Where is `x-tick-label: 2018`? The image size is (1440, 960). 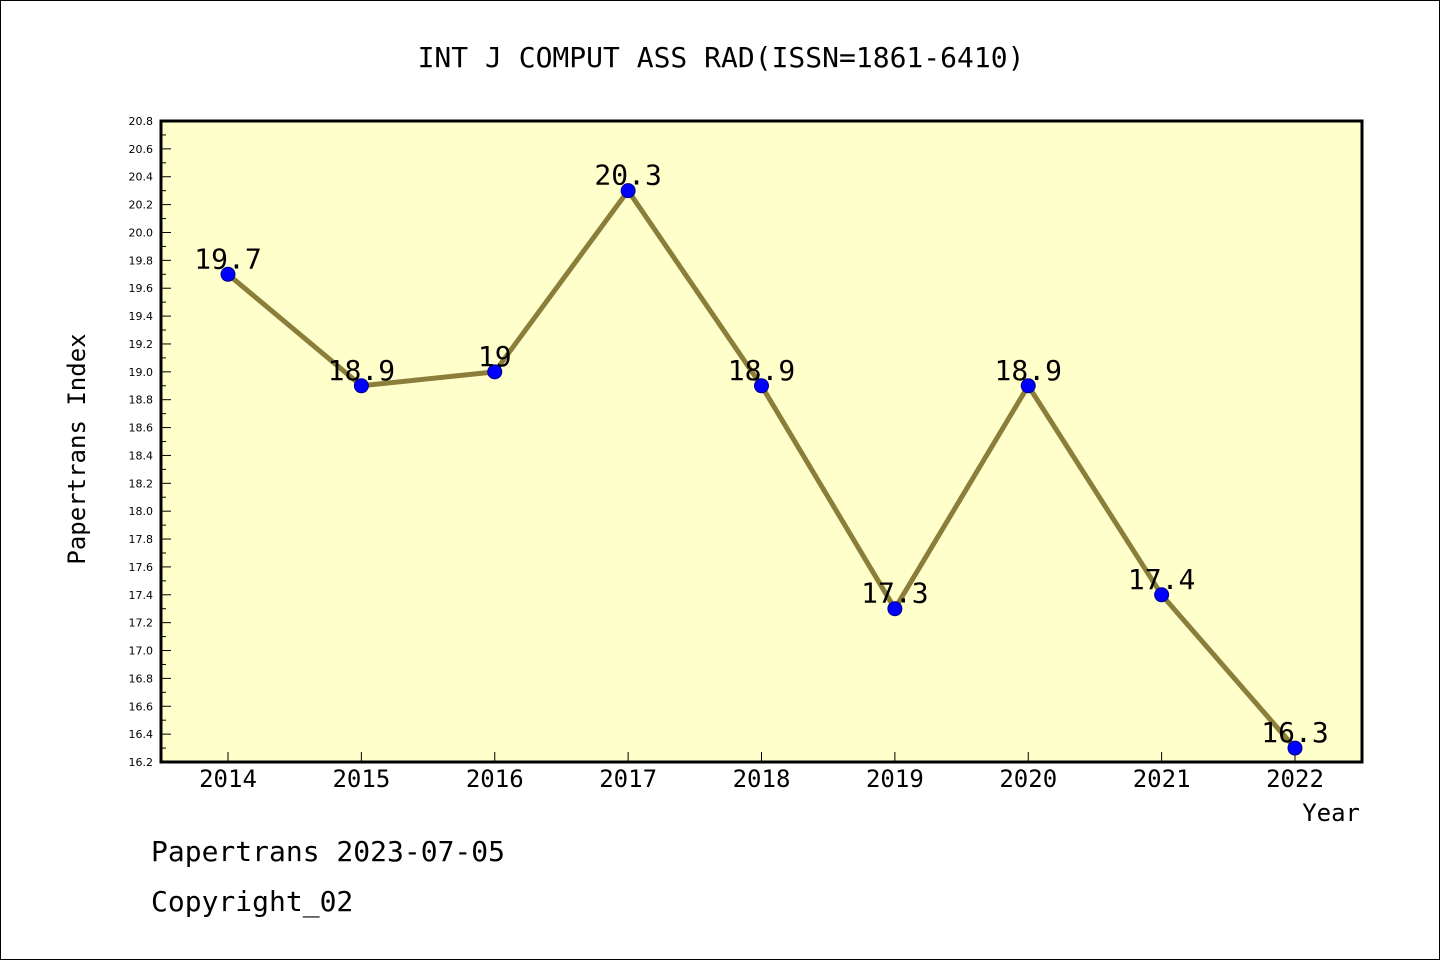 x-tick-label: 2018 is located at coordinates (762, 779).